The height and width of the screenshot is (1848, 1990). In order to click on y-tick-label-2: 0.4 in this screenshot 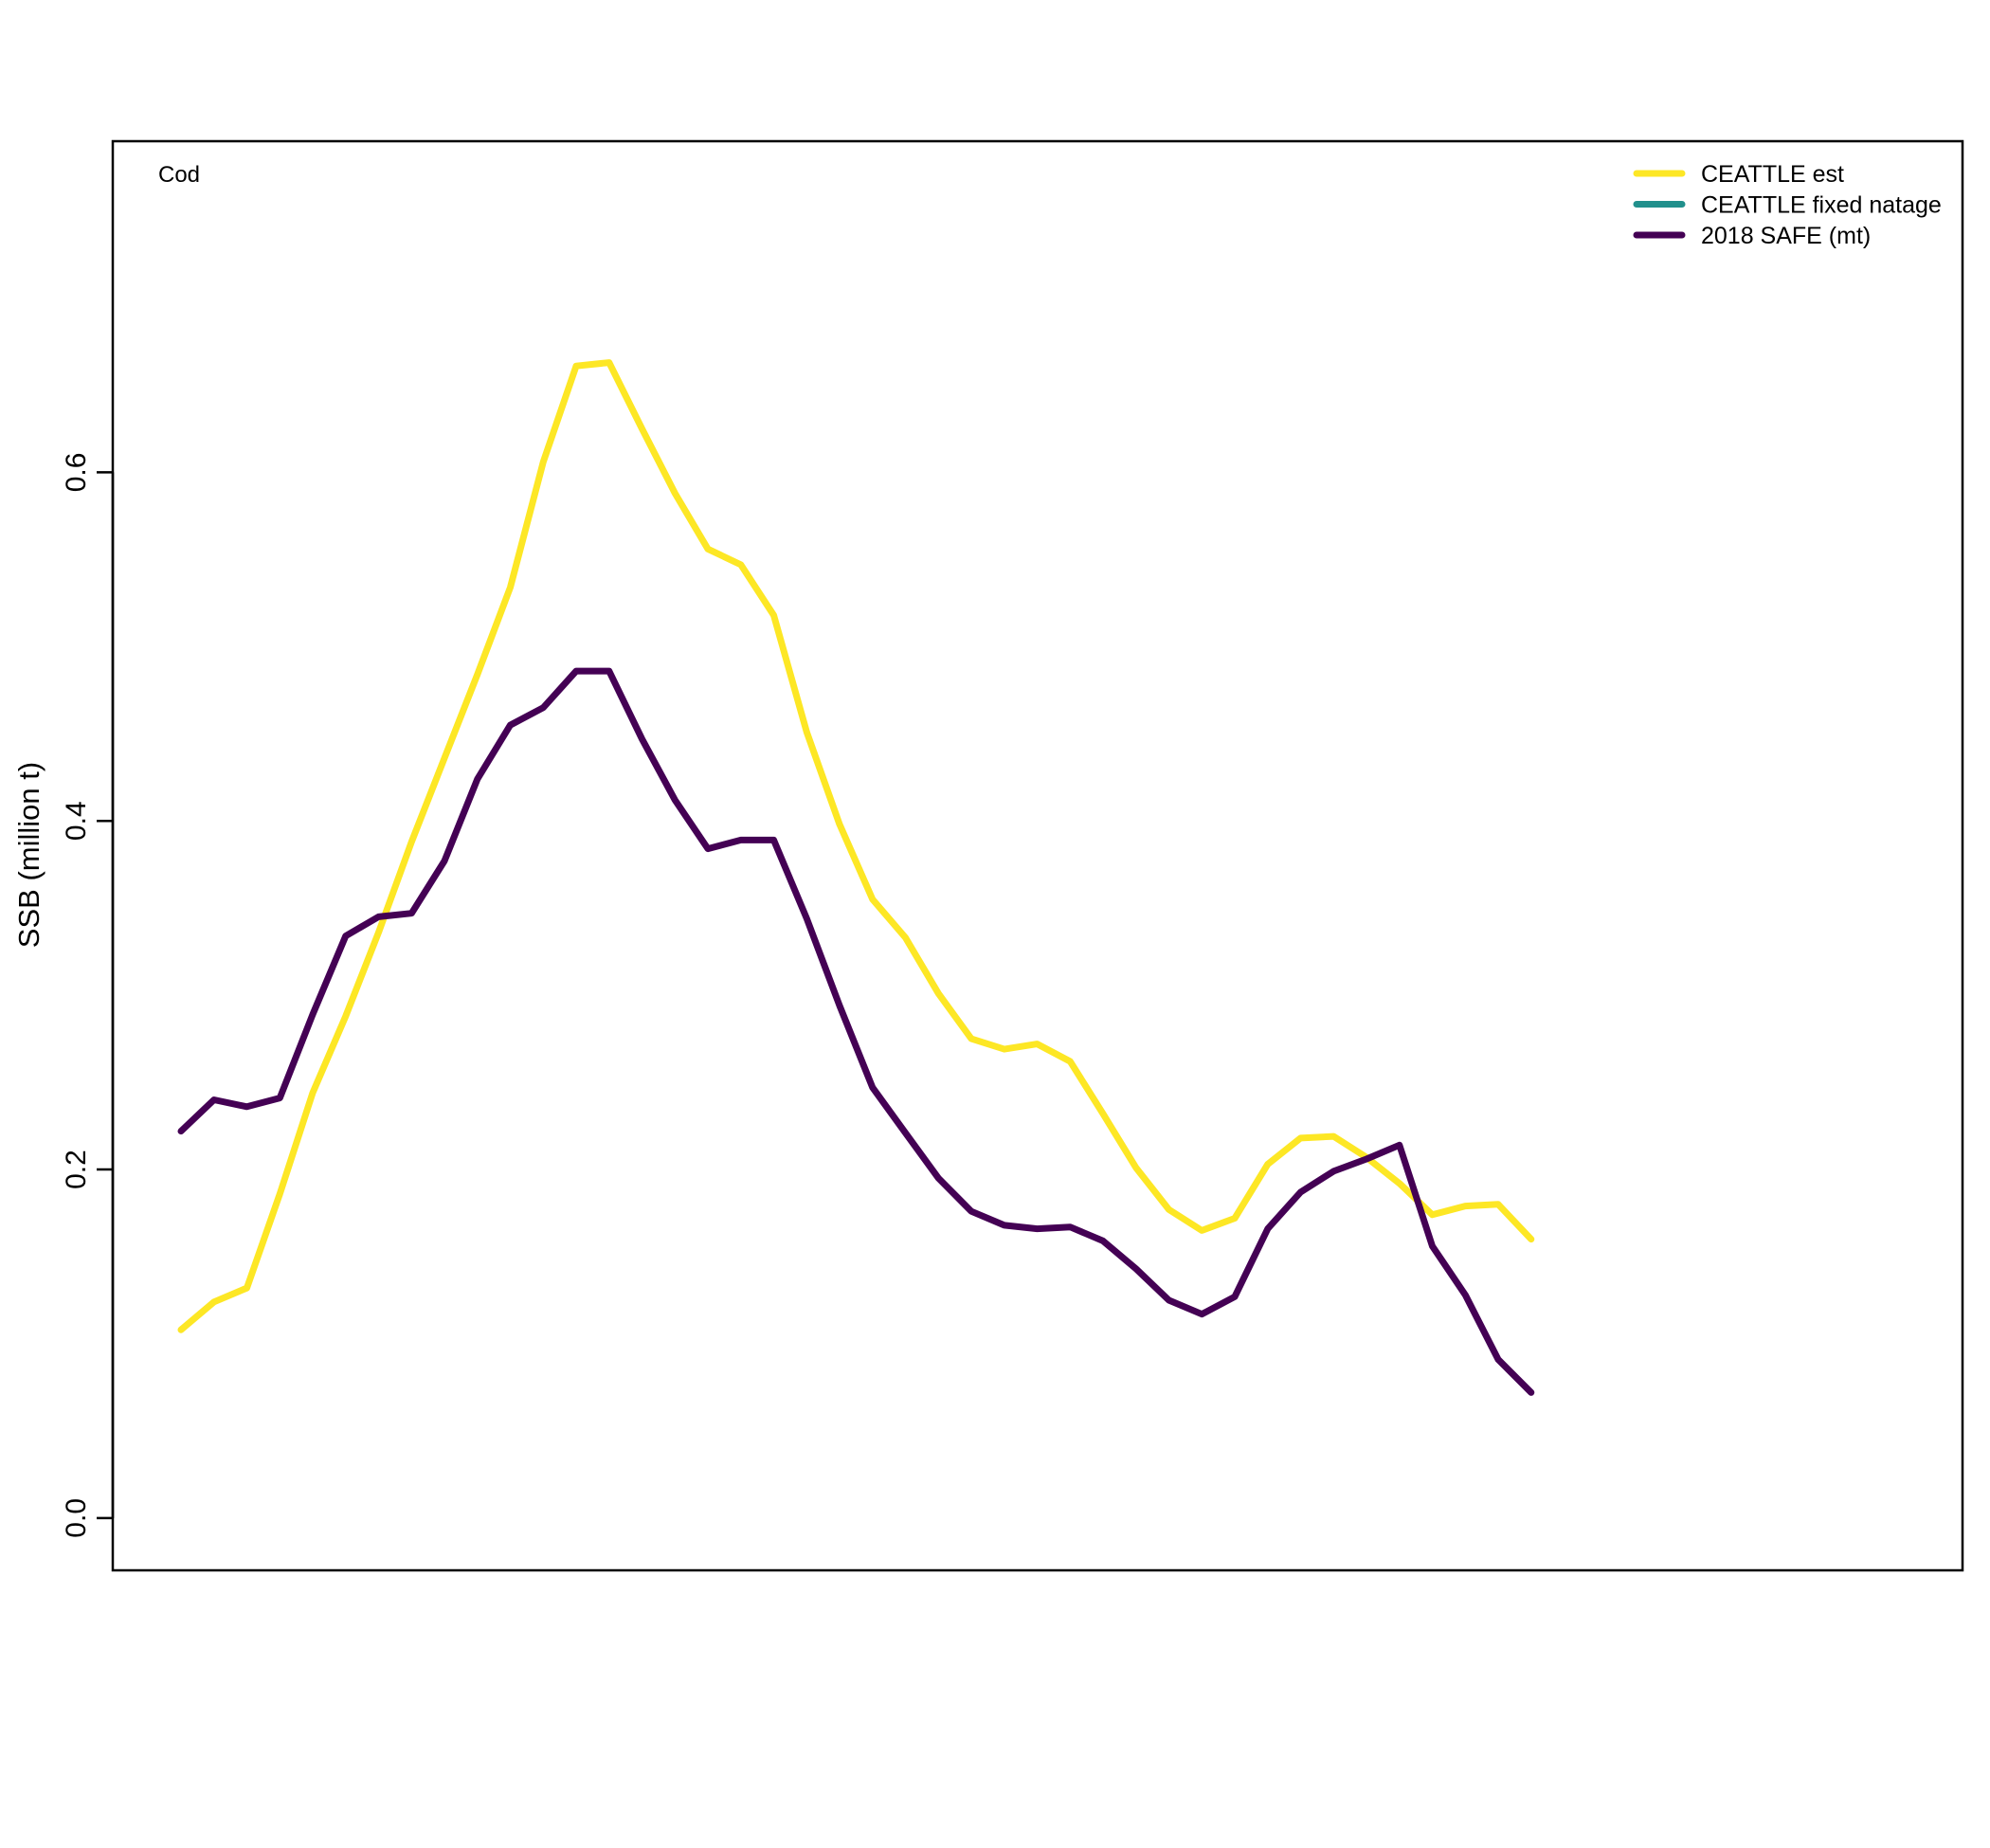, I will do `click(76, 821)`.